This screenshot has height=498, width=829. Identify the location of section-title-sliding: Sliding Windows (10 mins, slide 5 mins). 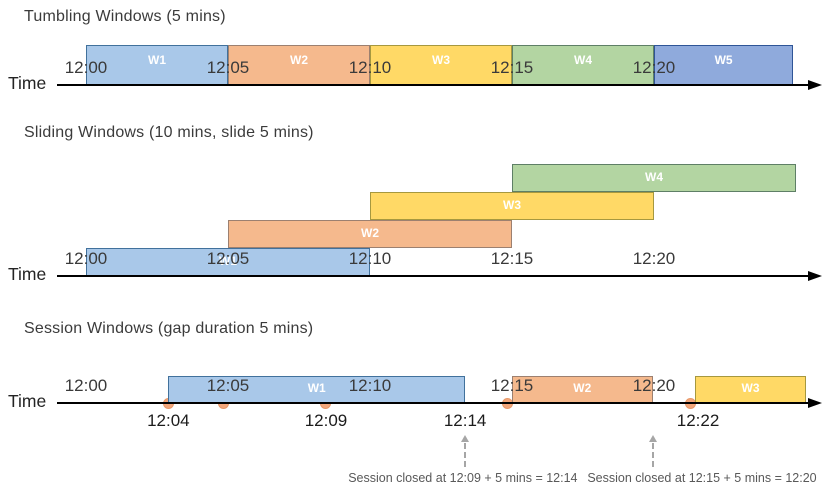
(169, 132).